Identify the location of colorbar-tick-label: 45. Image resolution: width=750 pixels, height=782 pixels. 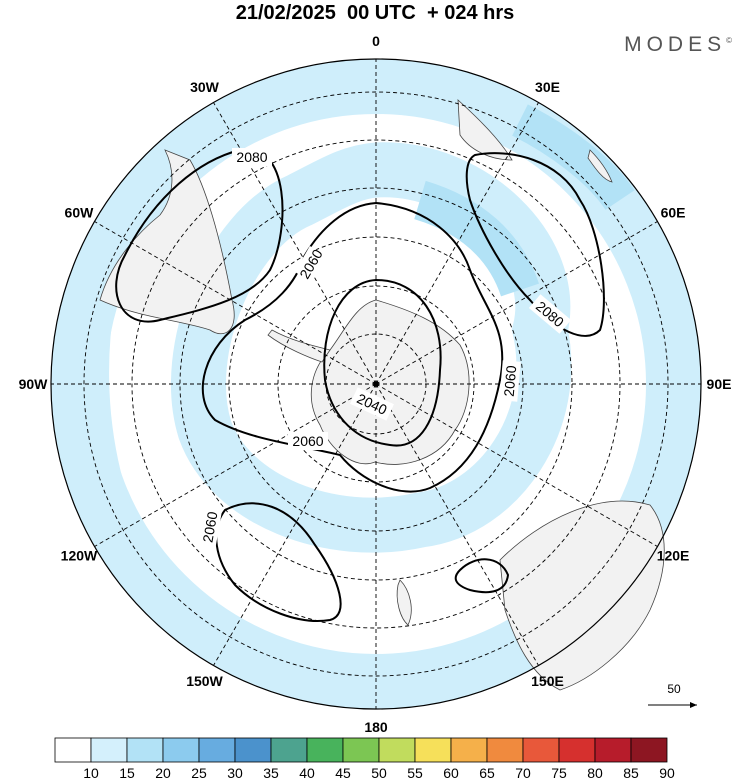
(343, 773).